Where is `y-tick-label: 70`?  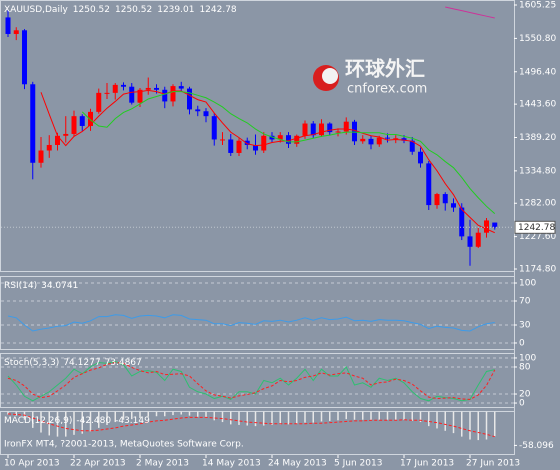
y-tick-label: 70 is located at coordinates (525, 302).